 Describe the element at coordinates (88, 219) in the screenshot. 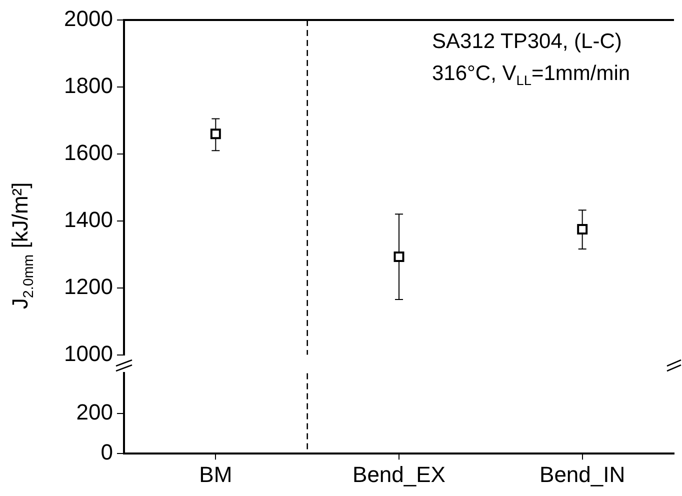

I see `y-tick-label: 1400` at that location.